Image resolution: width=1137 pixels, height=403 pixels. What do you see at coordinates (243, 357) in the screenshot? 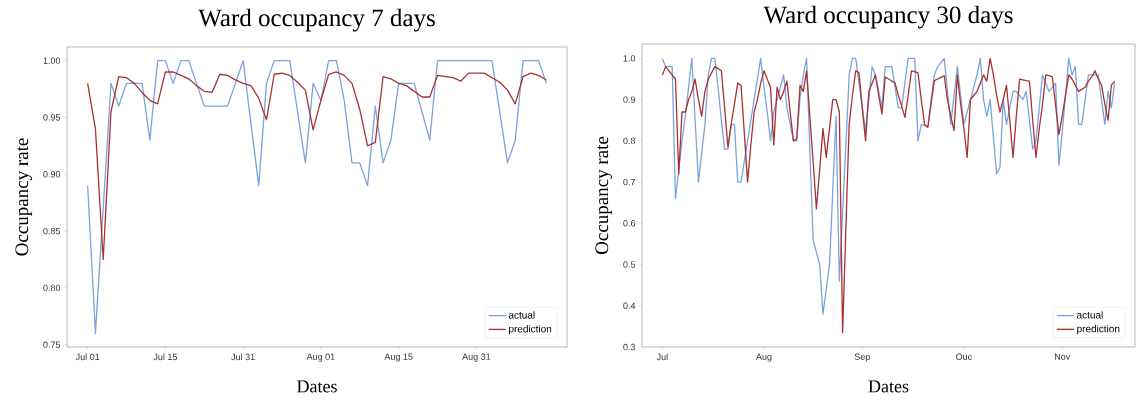
I see `x-tick-label: Jul 31` at bounding box center [243, 357].